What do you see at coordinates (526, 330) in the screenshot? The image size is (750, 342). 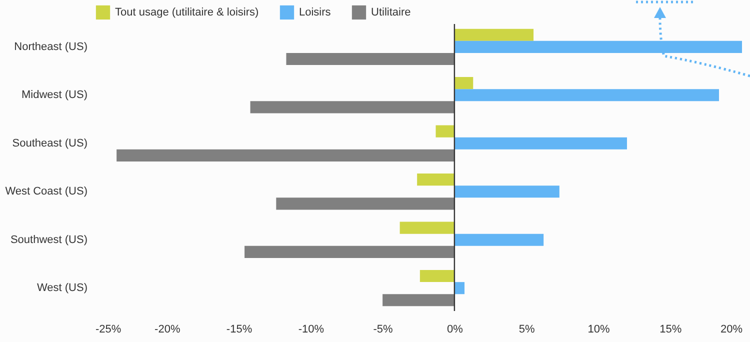 I see `x-tick-label: 5%` at bounding box center [526, 330].